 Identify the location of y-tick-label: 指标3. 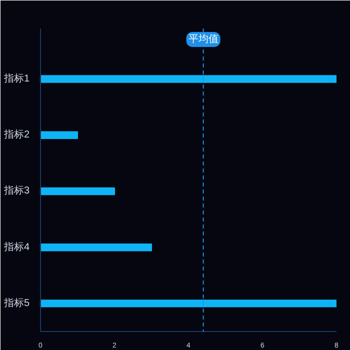
(16, 190).